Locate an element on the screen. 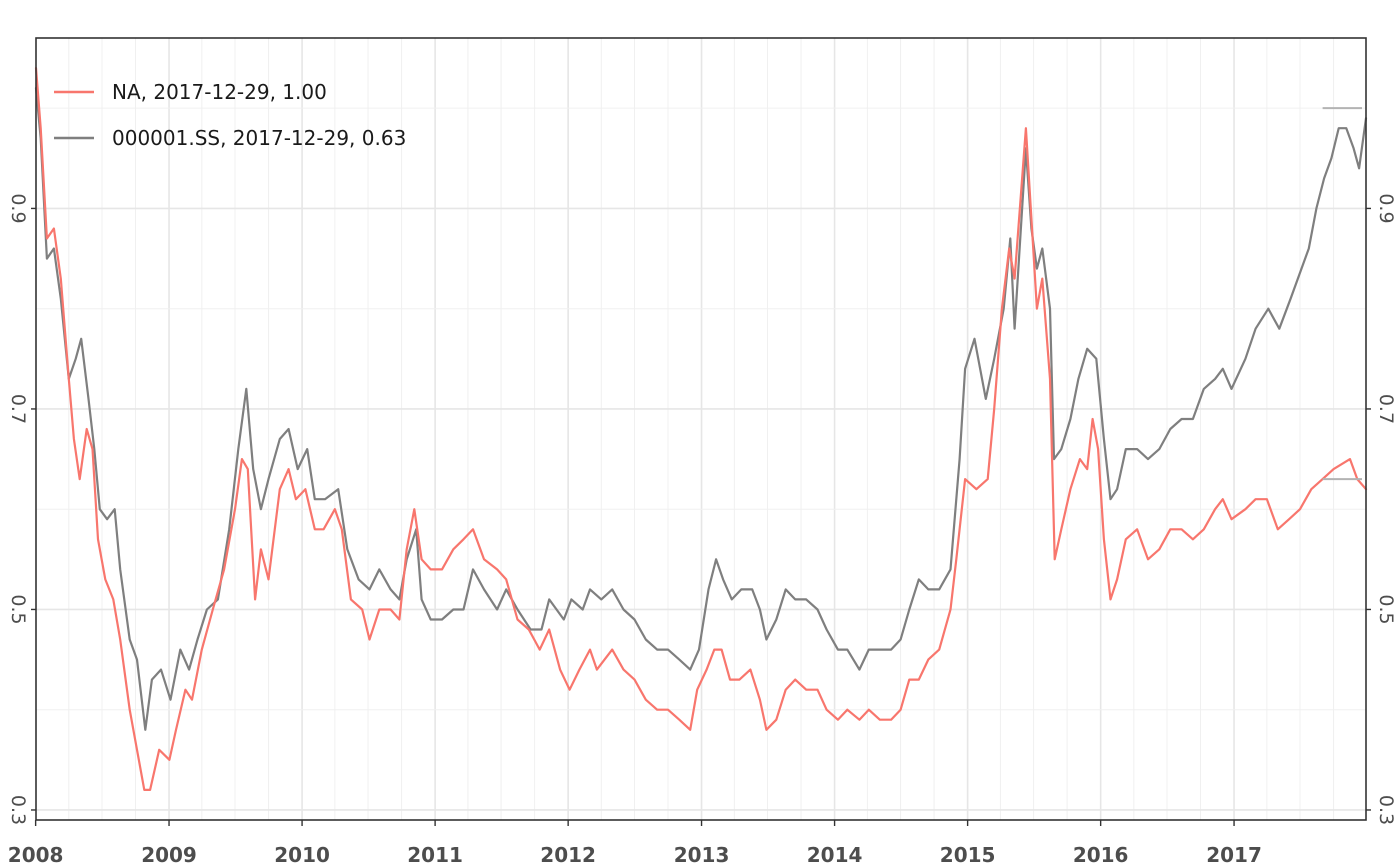 The width and height of the screenshot is (1400, 866). x-tick-label: 2008 is located at coordinates (36, 854).